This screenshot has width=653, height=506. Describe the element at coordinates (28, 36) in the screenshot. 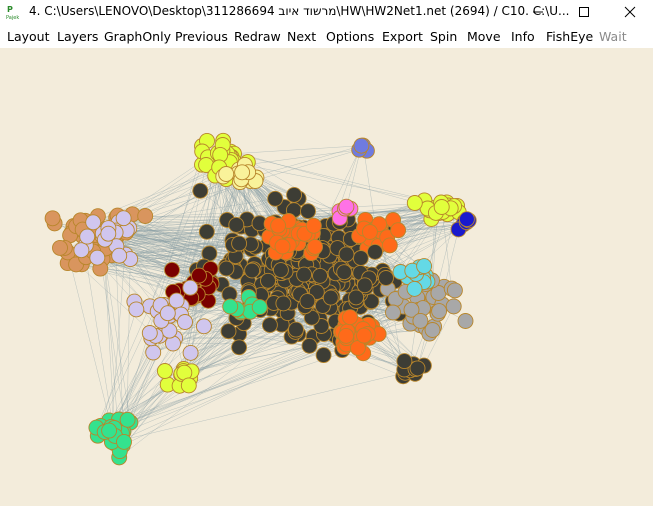

I see `menu-layout: Layout` at that location.